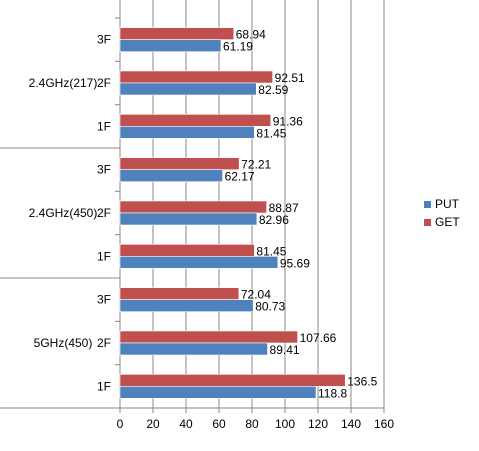  I want to click on y-group-label: 2.4GHz(450), so click(63, 213).